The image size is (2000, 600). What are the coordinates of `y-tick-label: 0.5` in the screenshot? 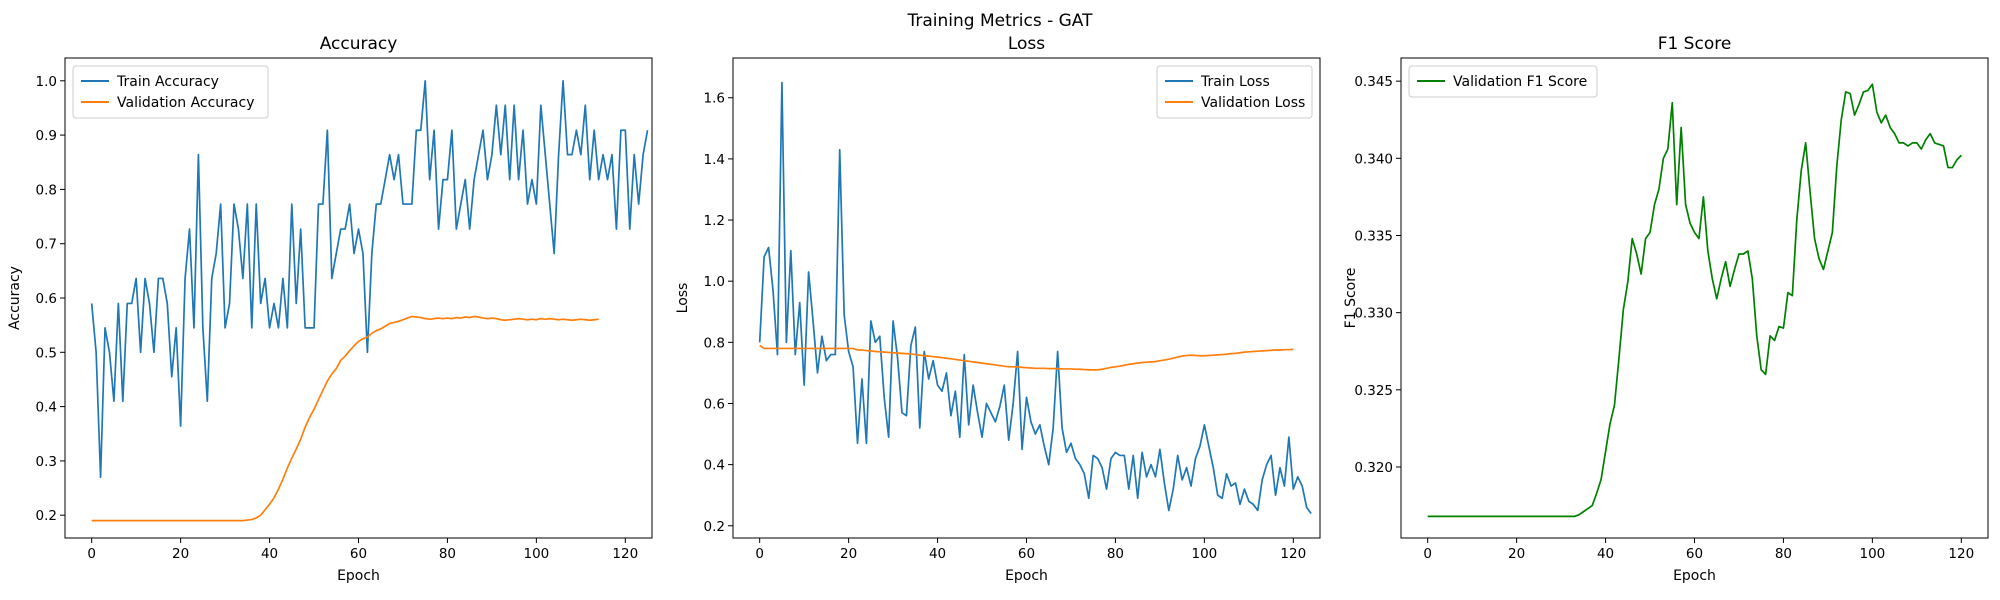 It's located at (46, 353).